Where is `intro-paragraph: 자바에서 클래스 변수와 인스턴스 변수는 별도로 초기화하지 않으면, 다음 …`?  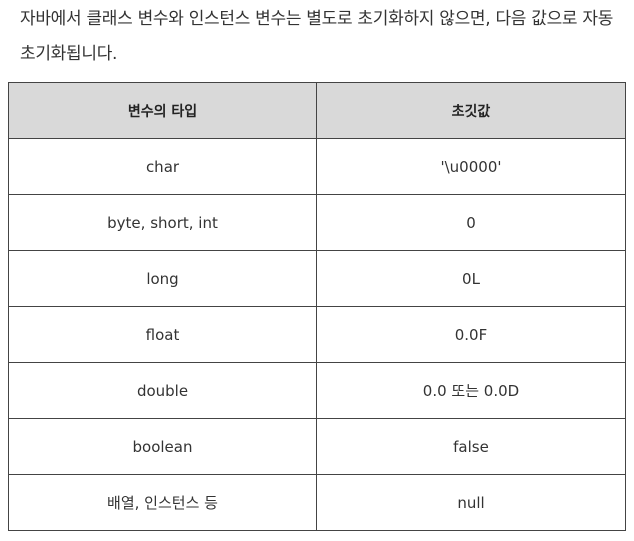
intro-paragraph: 자바에서 클래스 변수와 인스턴스 변수는 별도로 초기화하지 않으면, 다음 … is located at coordinates (317, 36).